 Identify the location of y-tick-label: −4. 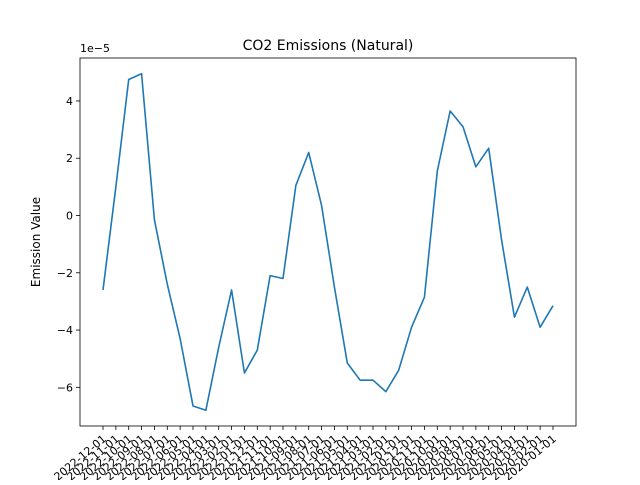
(65, 330).